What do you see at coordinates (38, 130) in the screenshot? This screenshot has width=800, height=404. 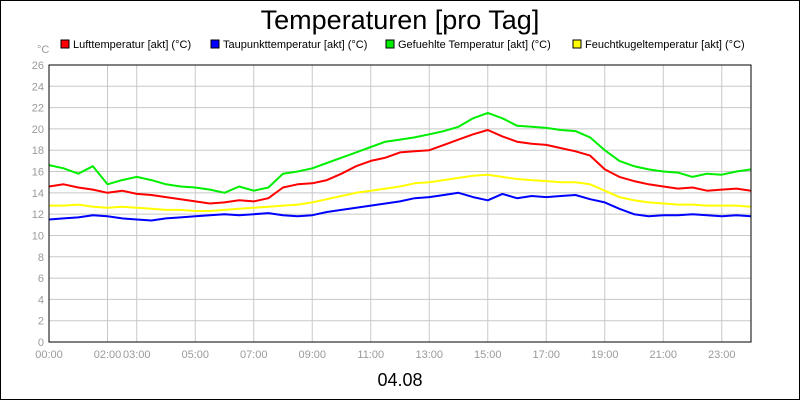 I see `y-tick-label: 20` at bounding box center [38, 130].